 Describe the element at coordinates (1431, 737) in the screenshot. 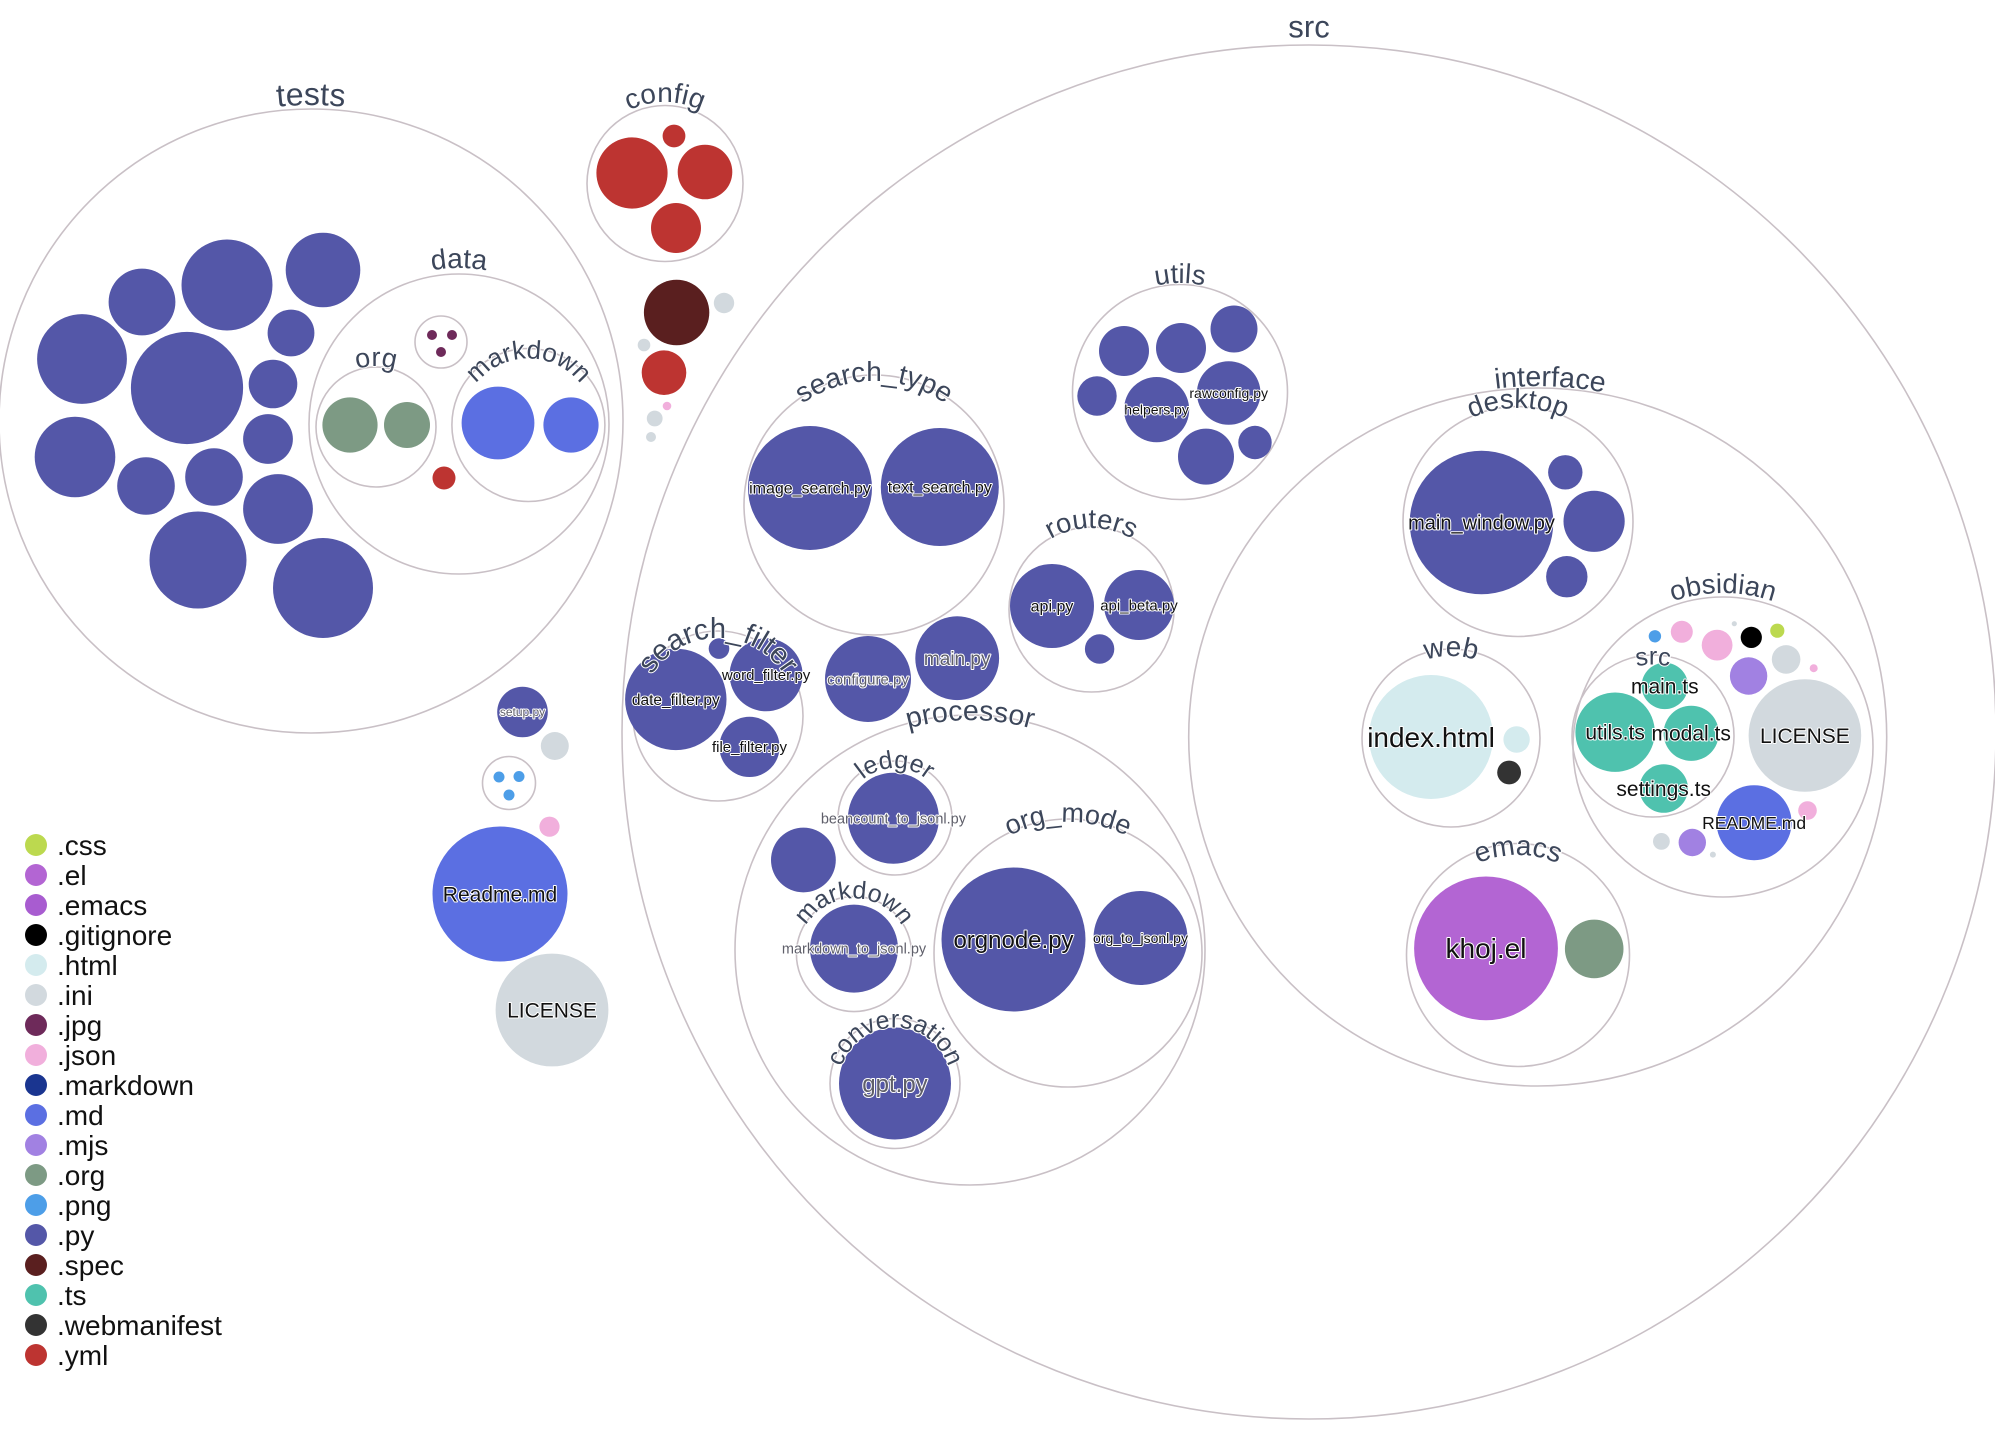

I see `svg-text: index.html` at that location.